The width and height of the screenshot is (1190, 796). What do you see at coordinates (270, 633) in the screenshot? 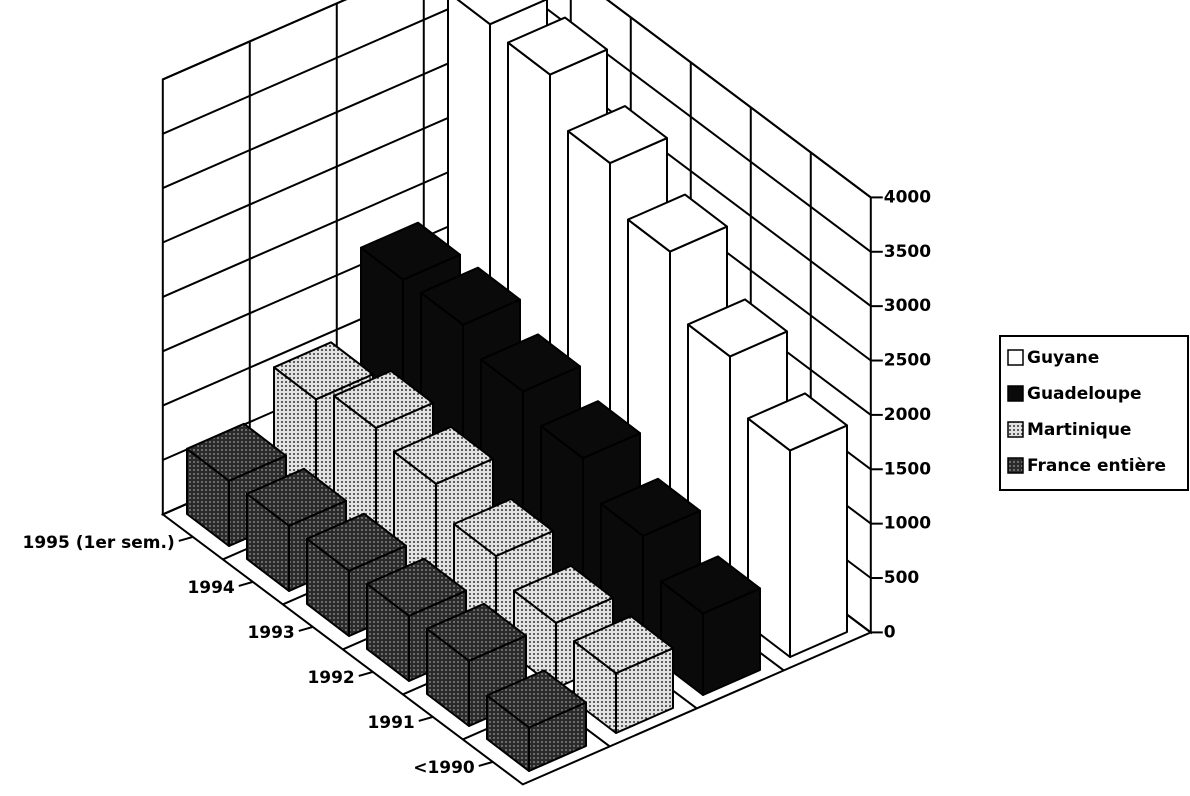
I see `x-tick-label: 1993` at bounding box center [270, 633].